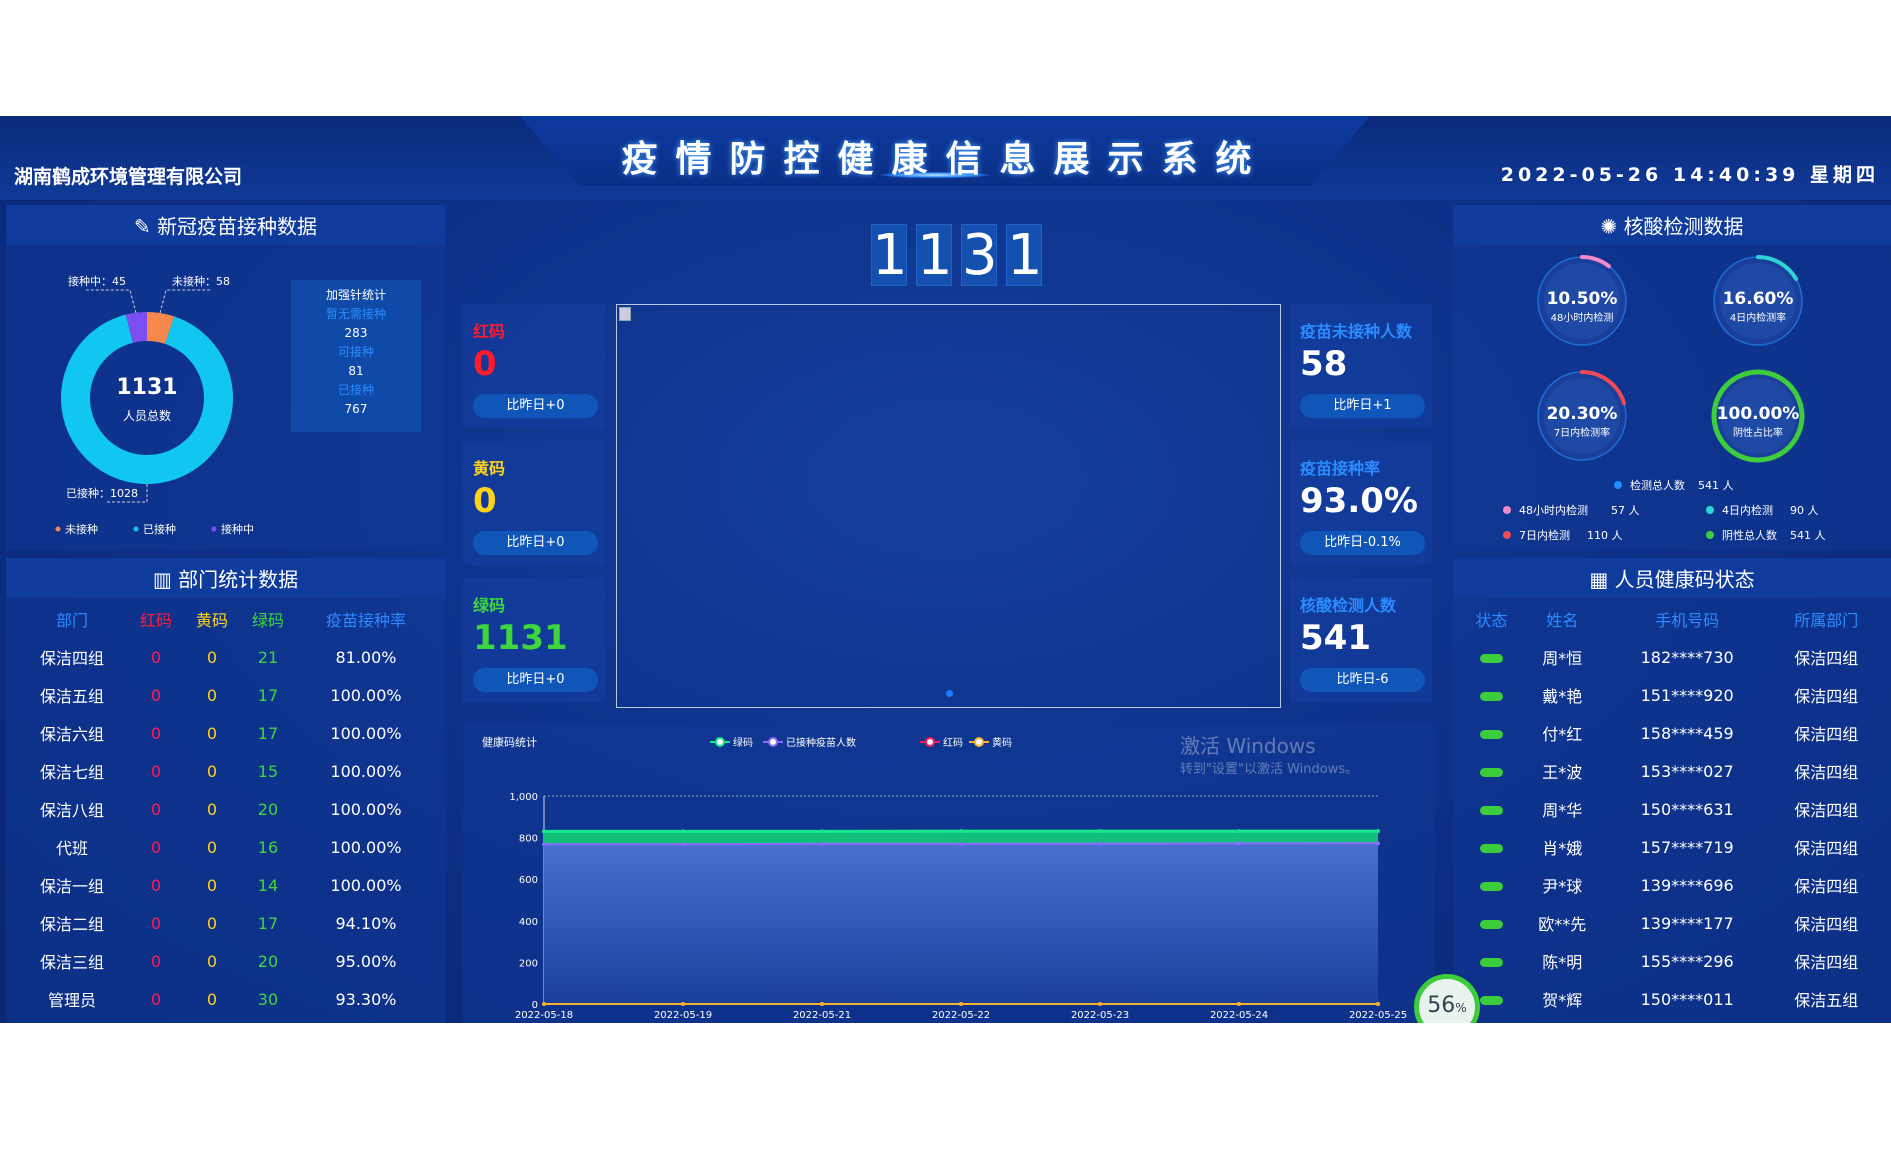 The width and height of the screenshot is (1891, 1159). What do you see at coordinates (226, 809) in the screenshot?
I see `table-row: 保洁八组 0 0 20 100.00%` at bounding box center [226, 809].